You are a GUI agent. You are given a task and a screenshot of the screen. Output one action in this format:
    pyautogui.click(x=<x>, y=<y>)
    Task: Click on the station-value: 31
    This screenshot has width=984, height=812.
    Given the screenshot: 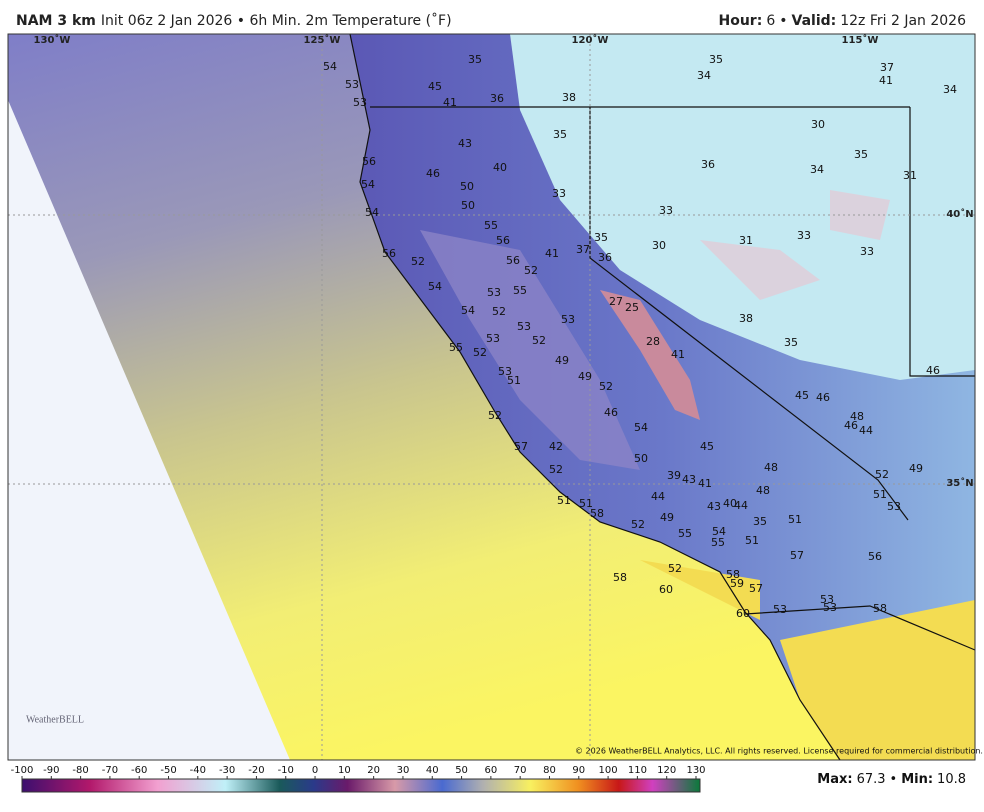 What is the action you would take?
    pyautogui.click(x=910, y=175)
    